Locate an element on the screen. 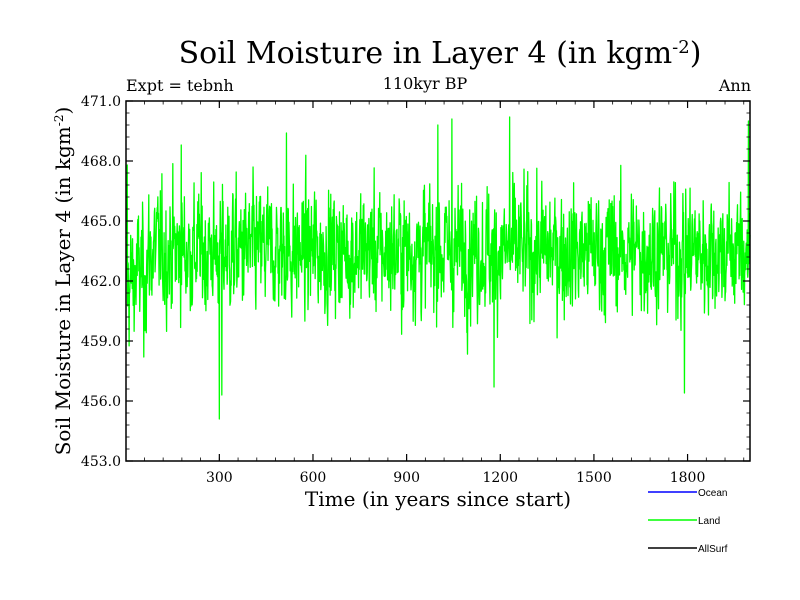  x-tick-label: 1500 is located at coordinates (594, 478).